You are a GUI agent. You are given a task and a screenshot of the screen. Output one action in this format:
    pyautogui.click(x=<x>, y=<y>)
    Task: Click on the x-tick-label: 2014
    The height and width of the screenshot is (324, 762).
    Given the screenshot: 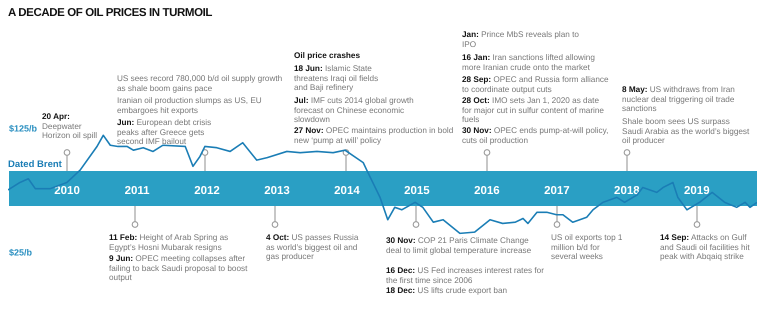 What is the action you would take?
    pyautogui.click(x=347, y=191)
    